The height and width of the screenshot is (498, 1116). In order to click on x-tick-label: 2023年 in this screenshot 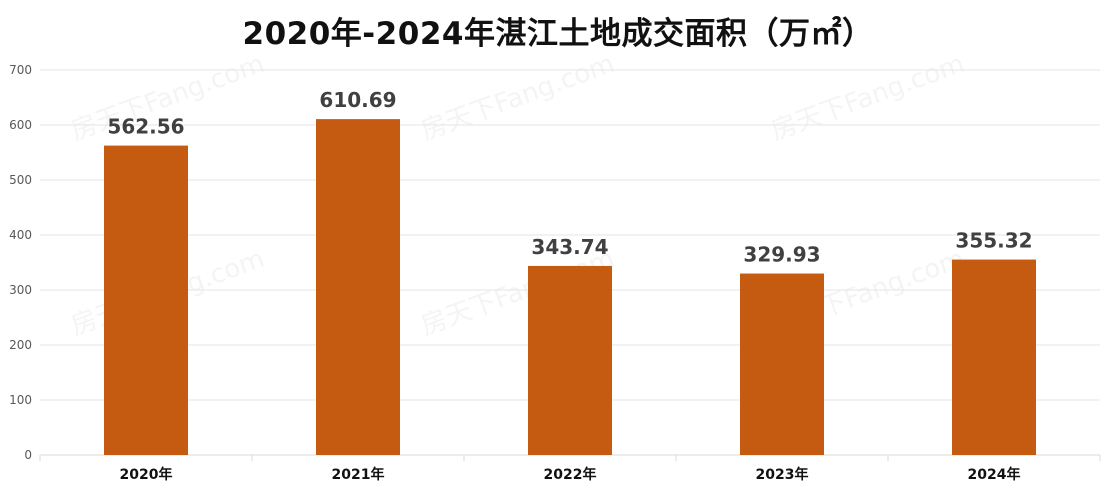, I will do `click(782, 474)`.